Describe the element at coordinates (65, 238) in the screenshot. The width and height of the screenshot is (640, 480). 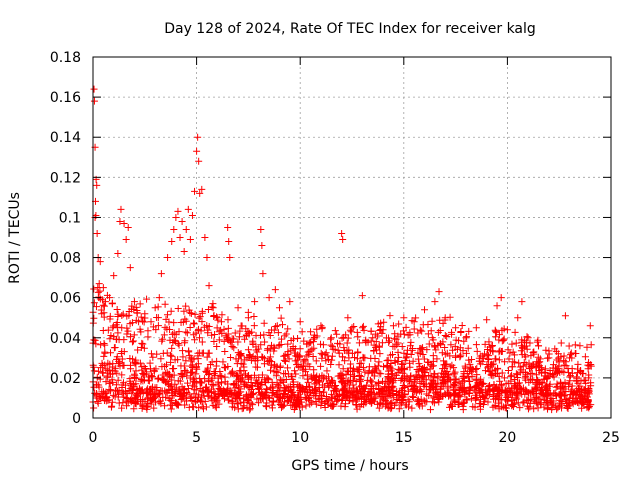
I see `y-tick-labels: 0 0.02 0.04 0.06 0.08 0.1 0.12 0.14 0.16 0.18` at that location.